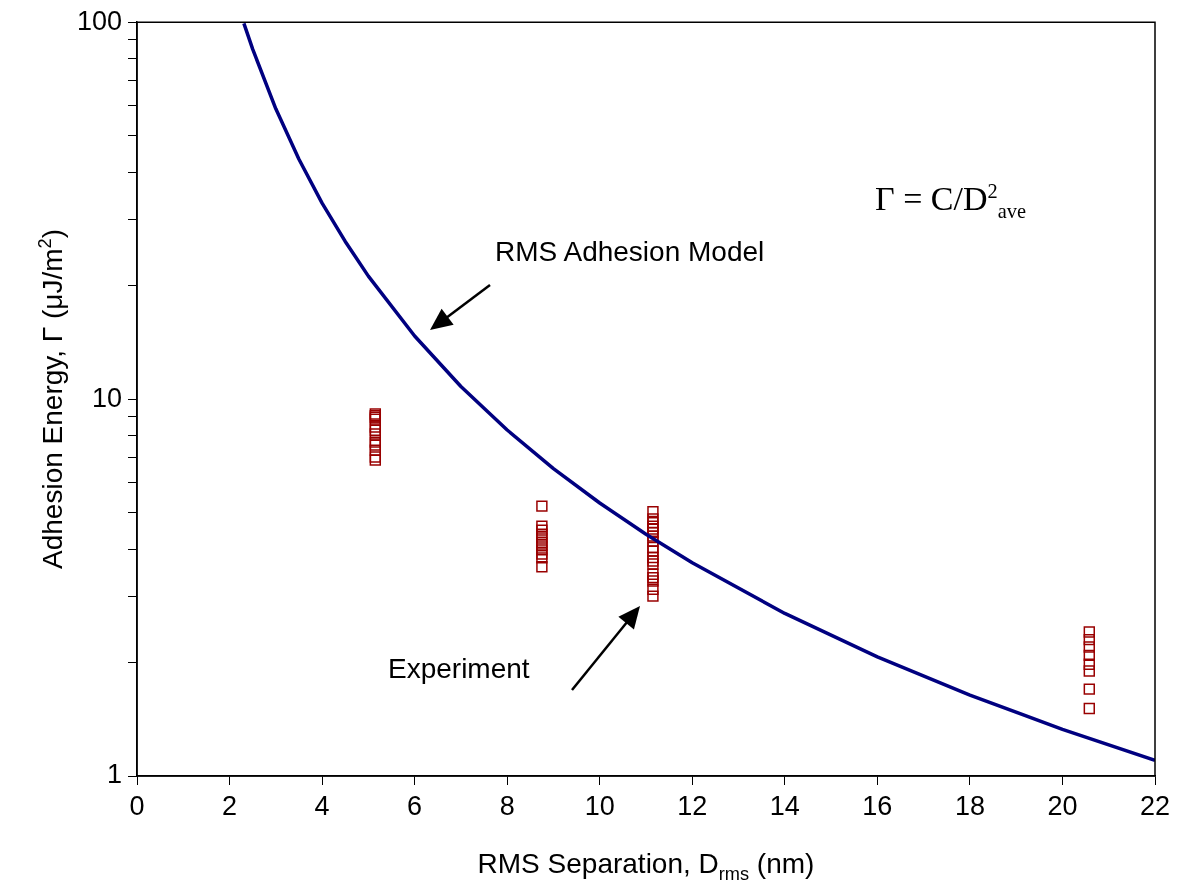  I want to click on y-tick-label: 1, so click(114, 774).